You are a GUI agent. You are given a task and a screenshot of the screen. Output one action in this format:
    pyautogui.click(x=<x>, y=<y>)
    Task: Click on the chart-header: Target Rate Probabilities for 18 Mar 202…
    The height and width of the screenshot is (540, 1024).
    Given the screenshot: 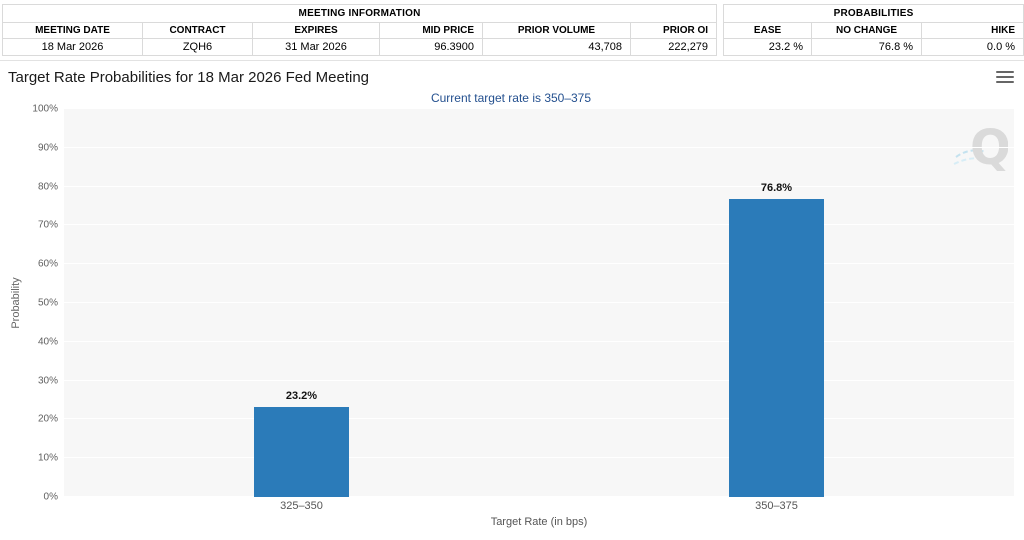 What is the action you would take?
    pyautogui.click(x=511, y=79)
    